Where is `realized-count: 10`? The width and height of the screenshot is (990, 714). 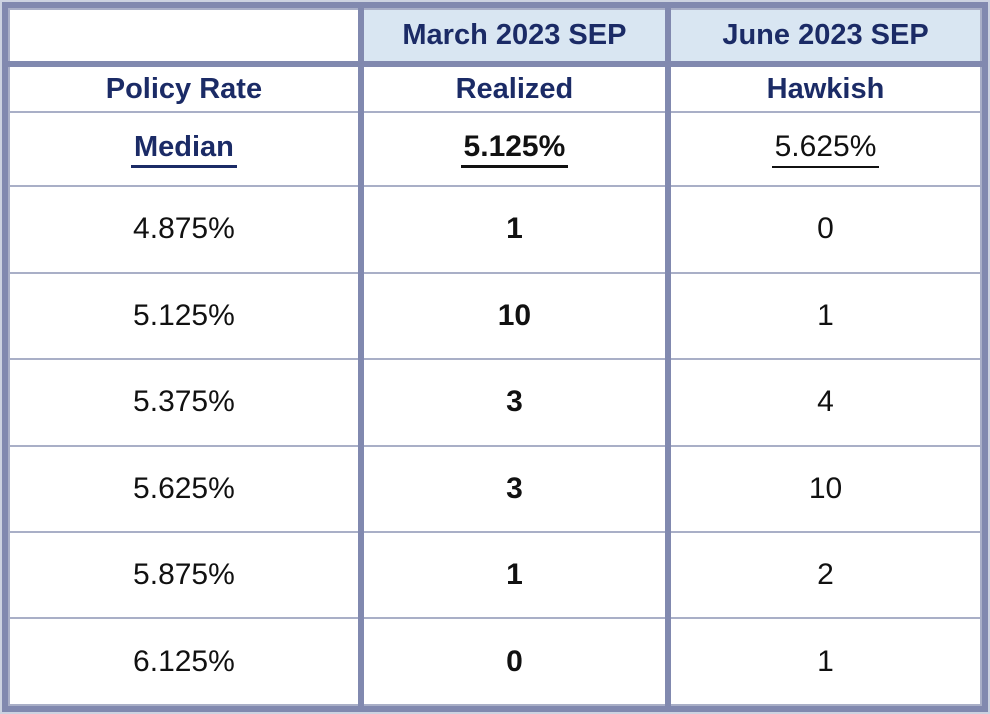 realized-count: 10 is located at coordinates (514, 315).